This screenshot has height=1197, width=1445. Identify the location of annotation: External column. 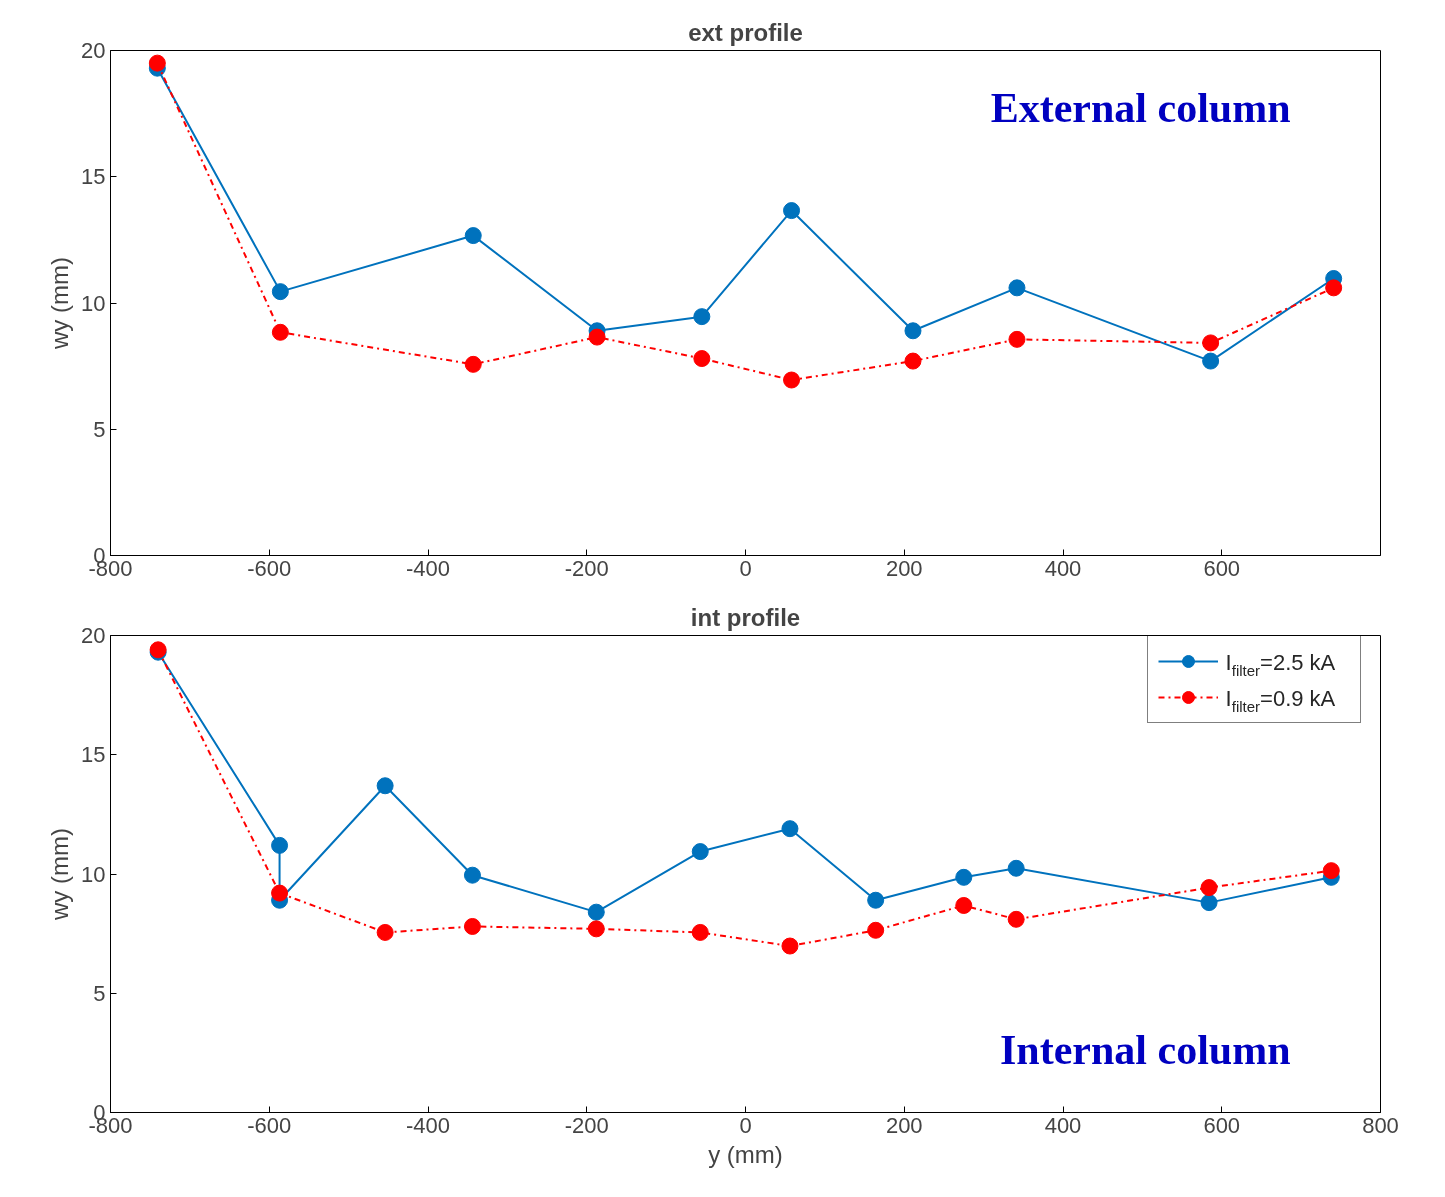
(1140, 107).